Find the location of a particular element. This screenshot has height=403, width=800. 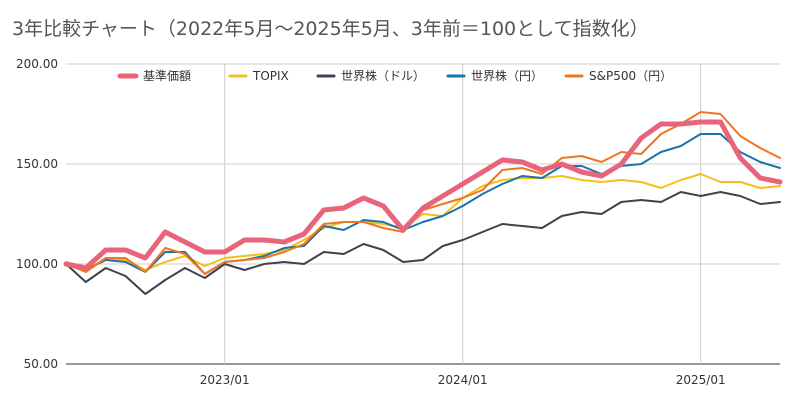

chart-title: 3年比較チャート（2022年5月〜2025年5月、3年前＝100として指数化） is located at coordinates (330, 29).